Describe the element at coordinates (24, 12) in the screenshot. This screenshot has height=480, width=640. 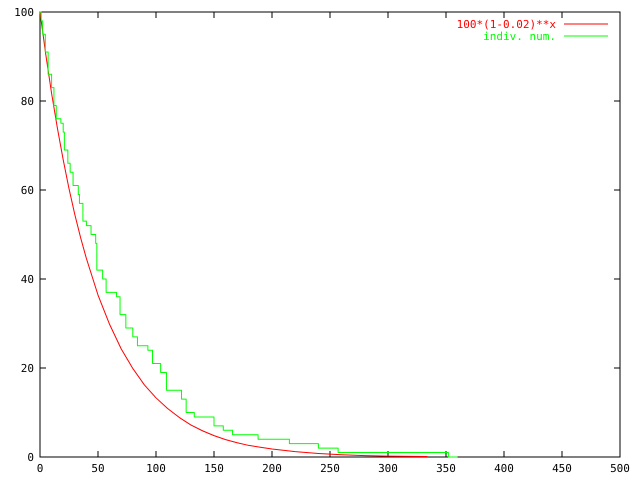
I see `y-tick-label: 100` at that location.